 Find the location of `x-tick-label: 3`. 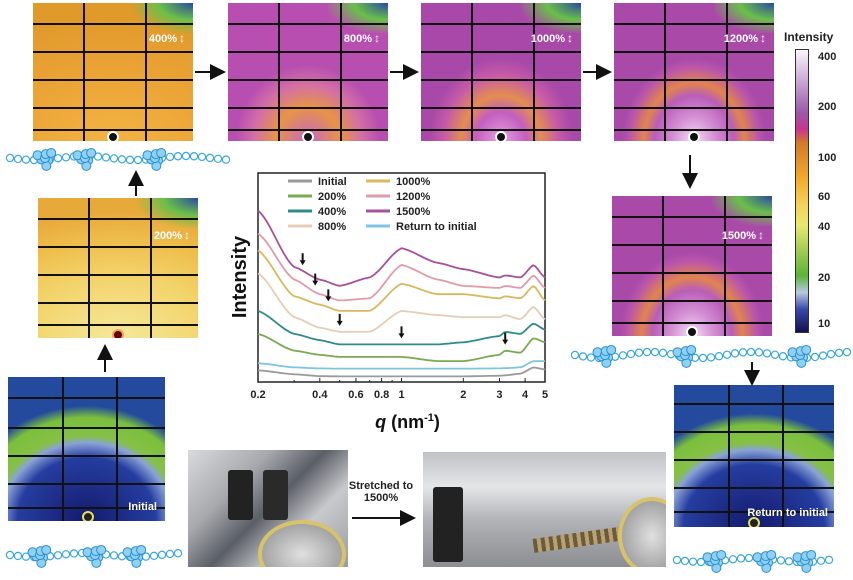

x-tick-label: 3 is located at coordinates (499, 395).